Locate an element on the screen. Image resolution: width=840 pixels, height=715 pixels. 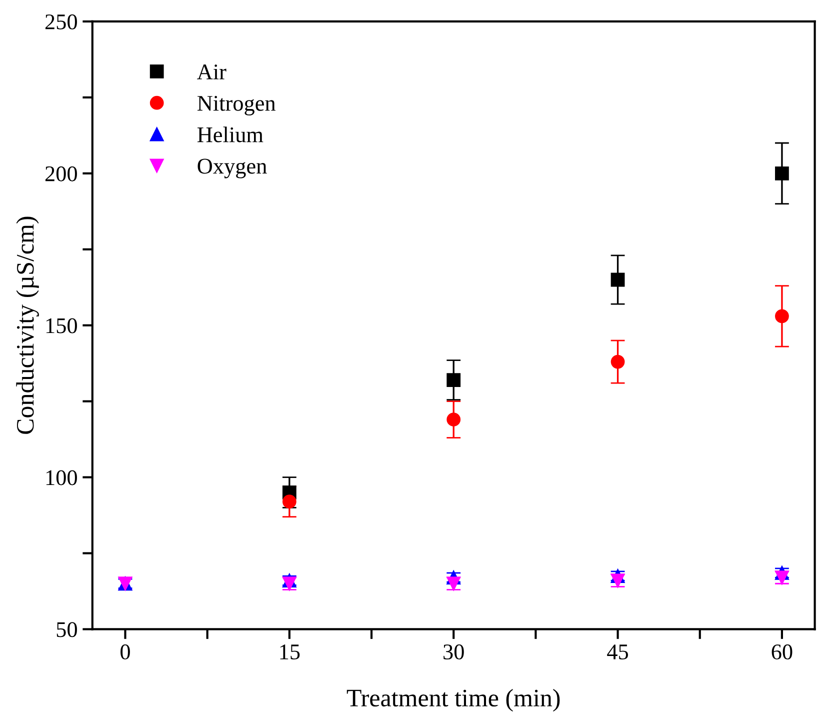
y-tick-label: 50 is located at coordinates (66, 630).